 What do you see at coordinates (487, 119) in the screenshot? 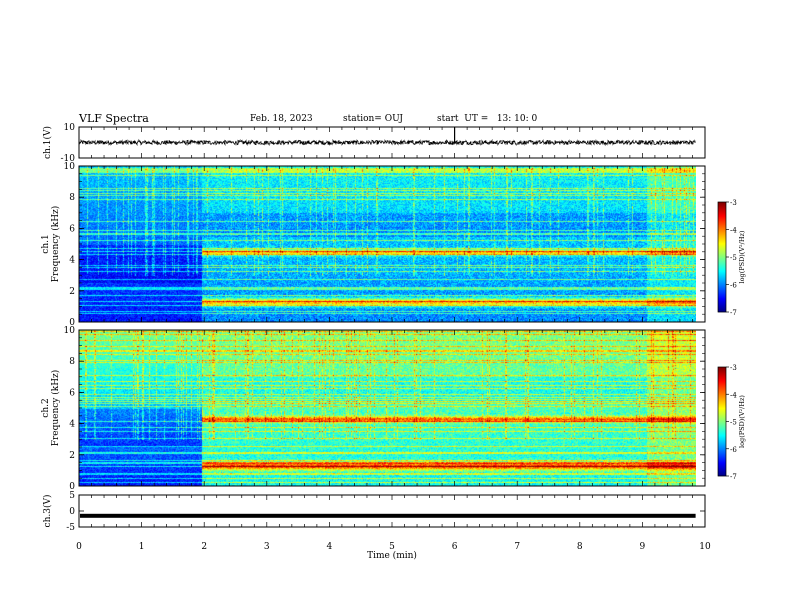
I see `start-time-label: start UT = 13: 10: 0` at bounding box center [487, 119].